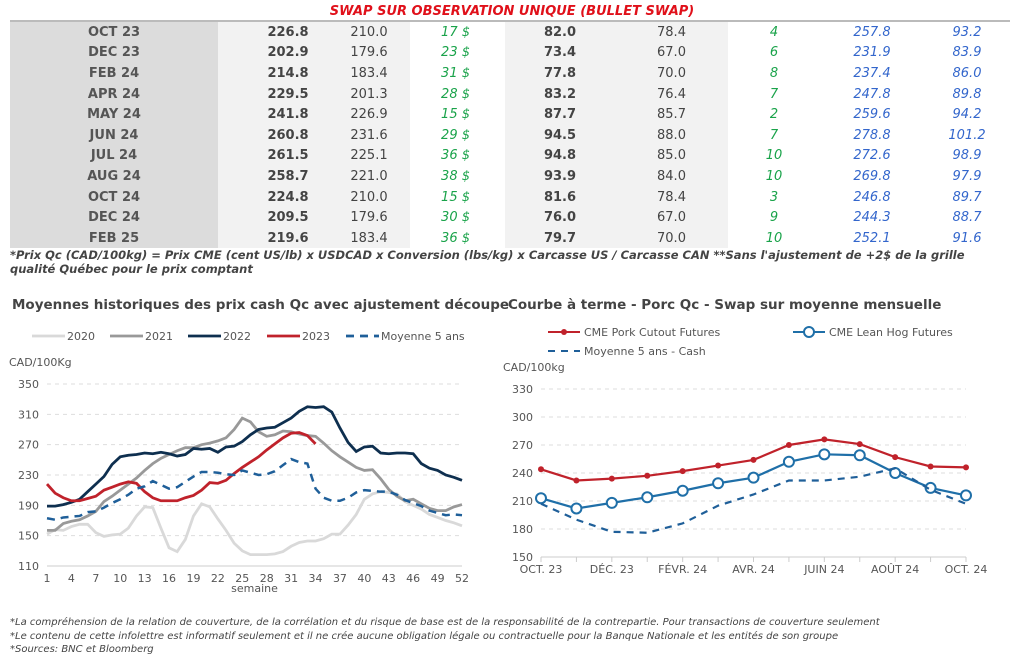 The image size is (1024, 672). I want to click on table-cell: 202.9, so click(288, 53).